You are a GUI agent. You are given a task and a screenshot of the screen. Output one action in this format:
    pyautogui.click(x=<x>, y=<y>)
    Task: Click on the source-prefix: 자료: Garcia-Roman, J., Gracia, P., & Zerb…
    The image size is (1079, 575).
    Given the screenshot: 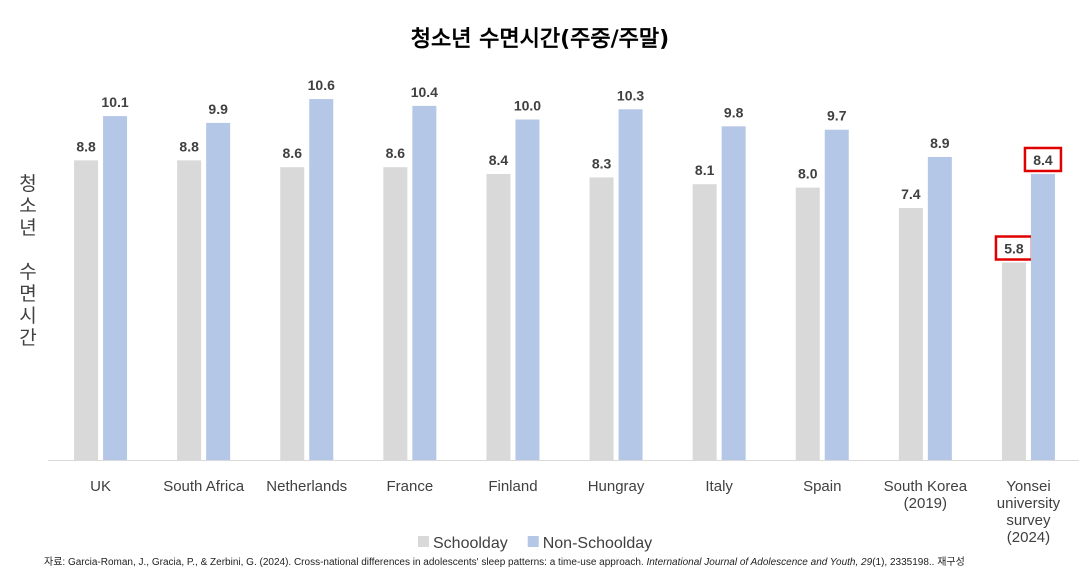 What is the action you would take?
    pyautogui.click(x=345, y=562)
    